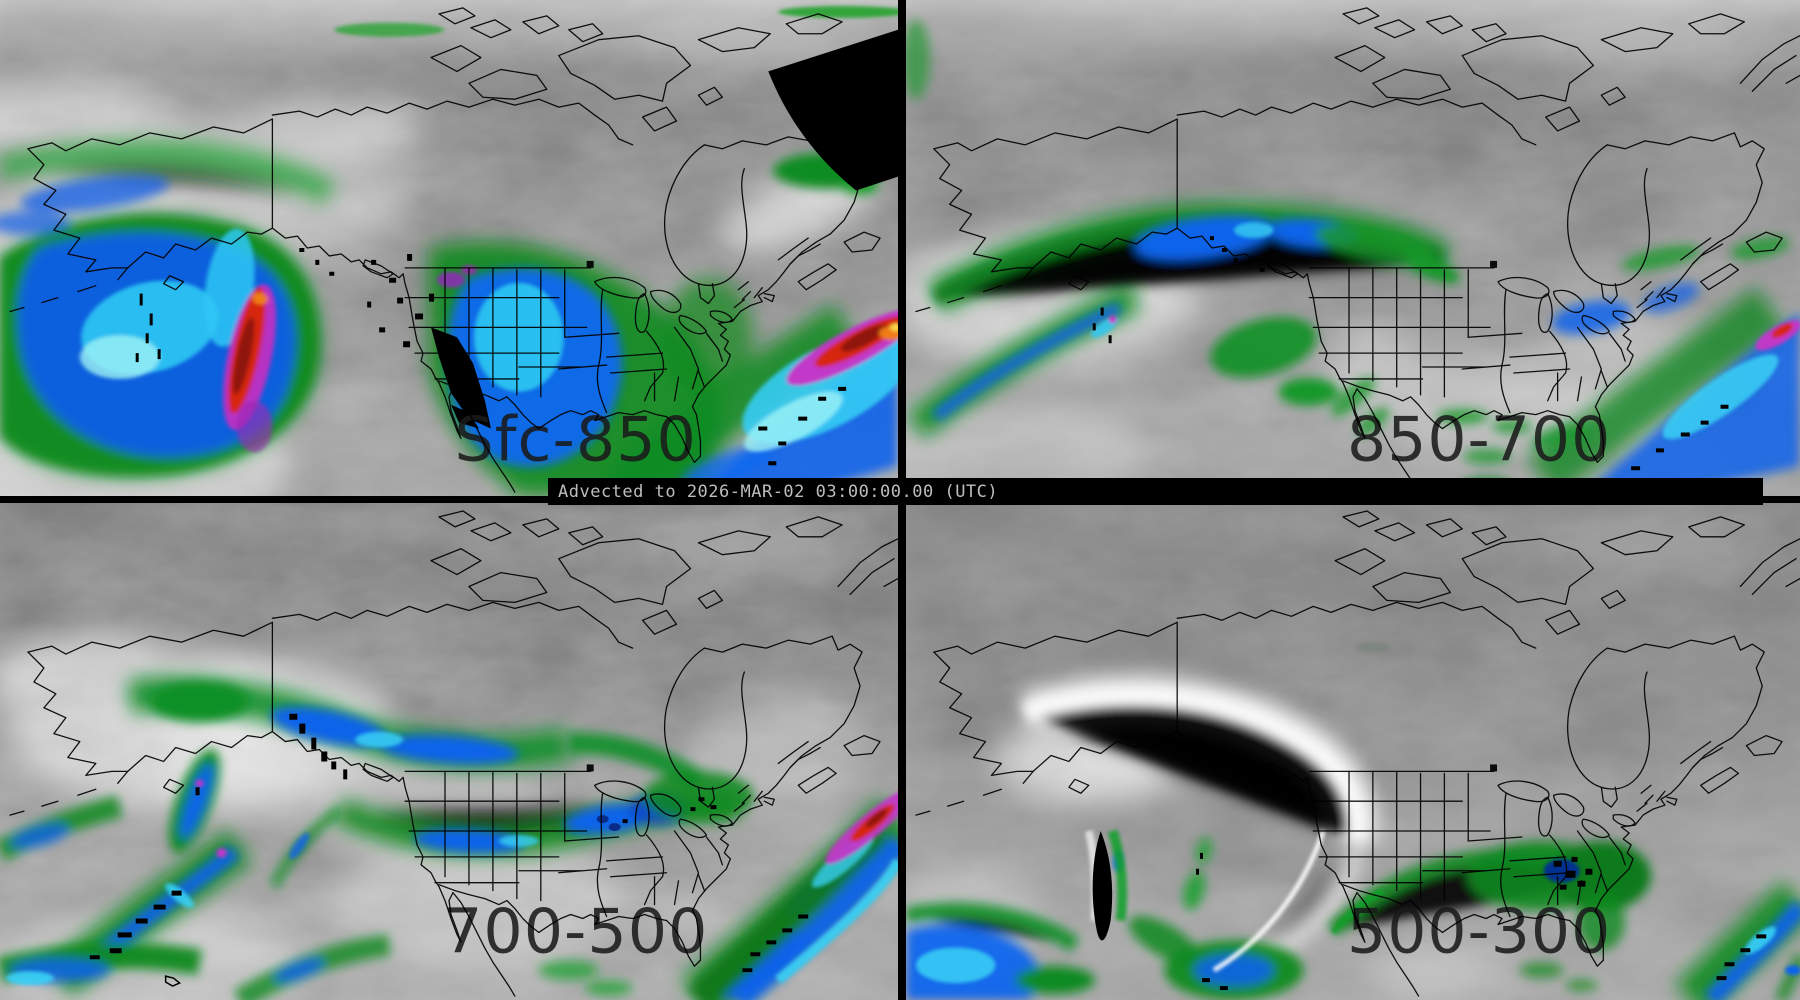 This screenshot has height=1000, width=1800. Describe the element at coordinates (1479, 931) in the screenshot. I see `panel-label-500-300: 500-300` at that location.